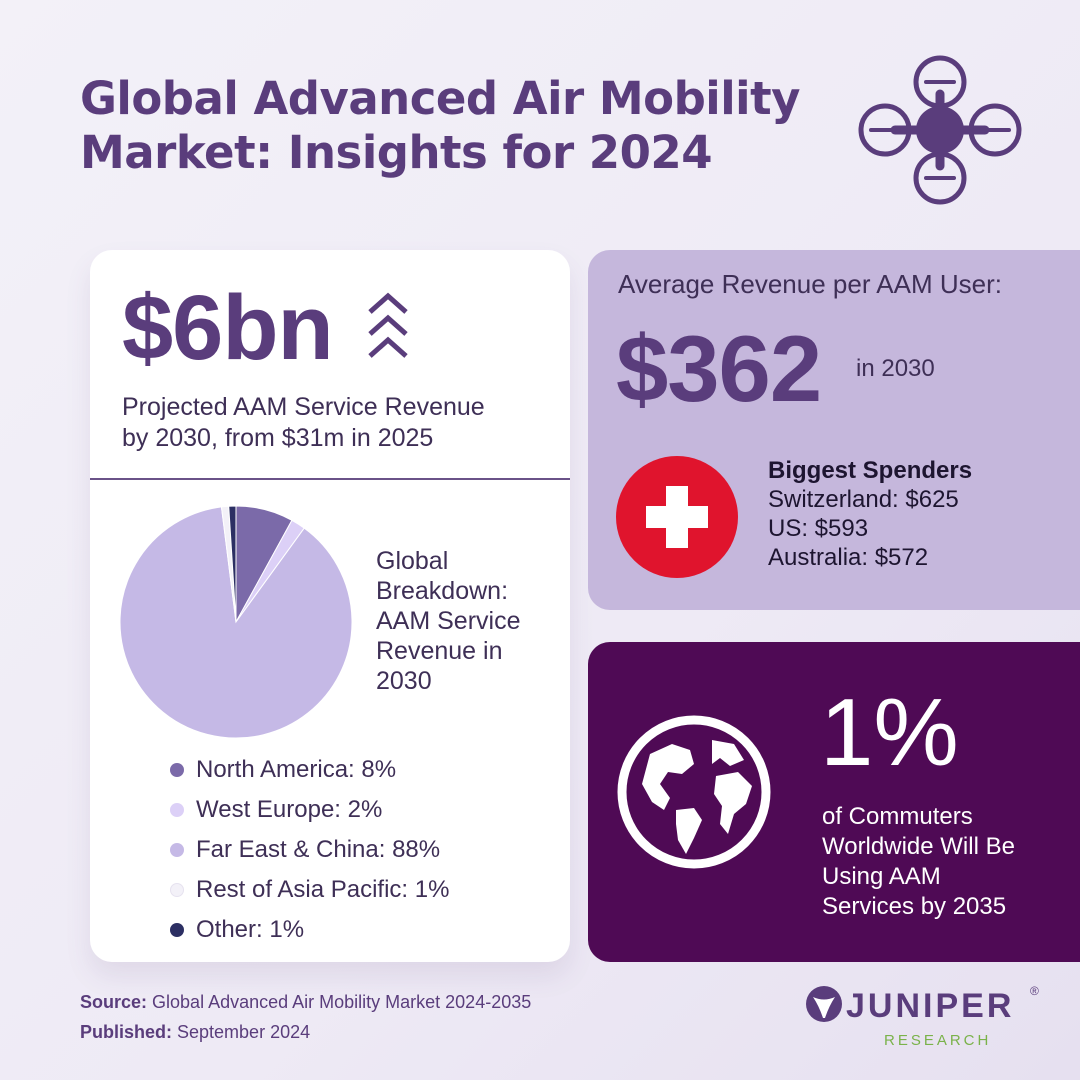  What do you see at coordinates (914, 906) in the screenshot?
I see `commuters-description-line: Services by 2035` at bounding box center [914, 906].